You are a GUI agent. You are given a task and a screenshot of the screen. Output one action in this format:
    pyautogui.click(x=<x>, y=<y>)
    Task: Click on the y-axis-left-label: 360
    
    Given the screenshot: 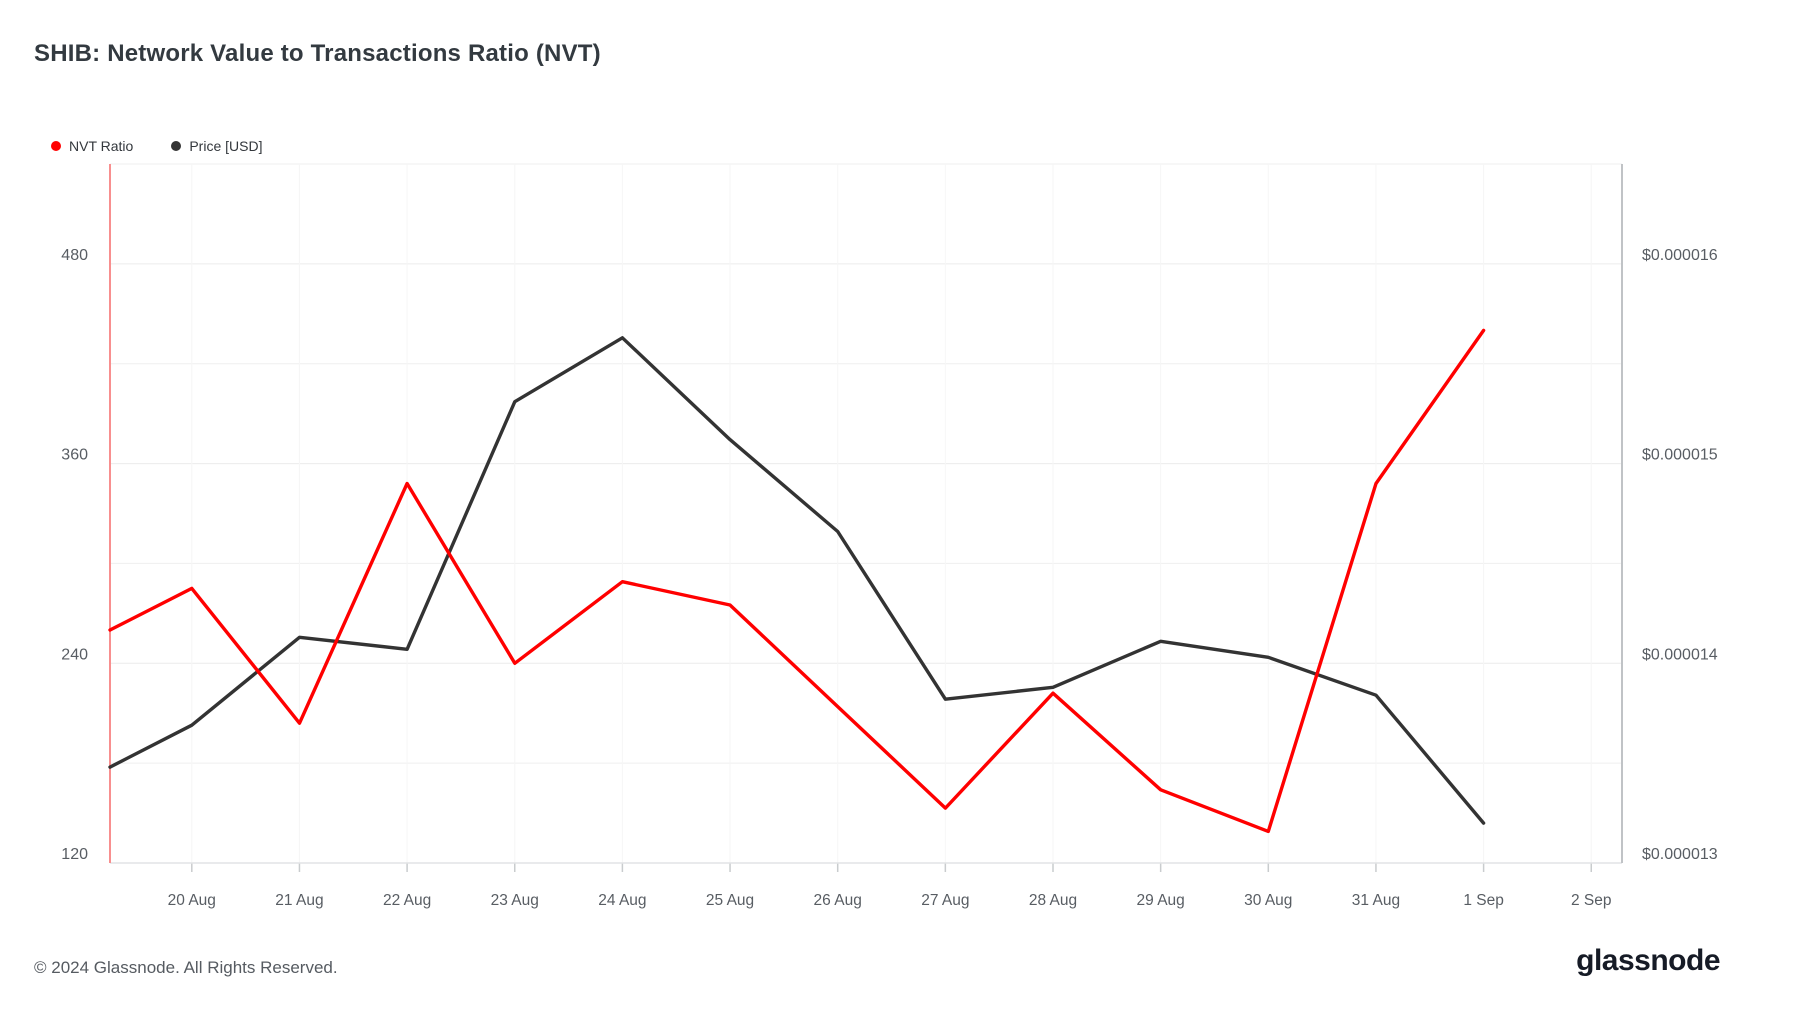 What is the action you would take?
    pyautogui.click(x=74, y=455)
    